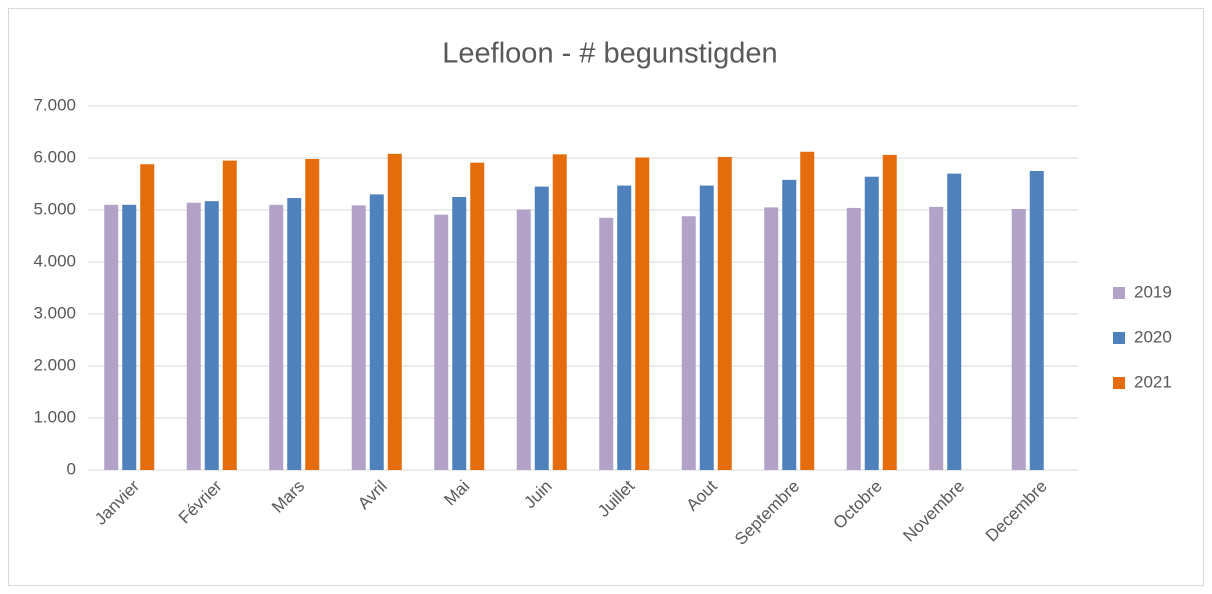  Describe the element at coordinates (54, 208) in the screenshot. I see `y-tick-label: 5.000` at that location.